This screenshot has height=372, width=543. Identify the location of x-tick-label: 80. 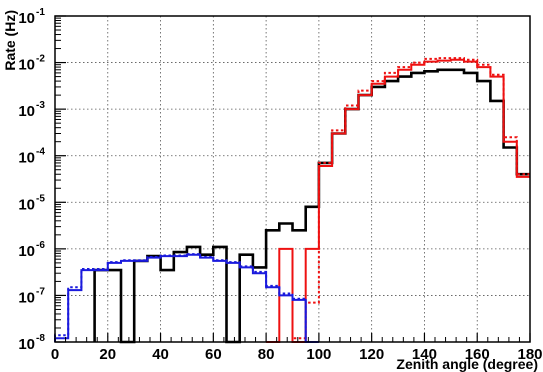
(266, 354).